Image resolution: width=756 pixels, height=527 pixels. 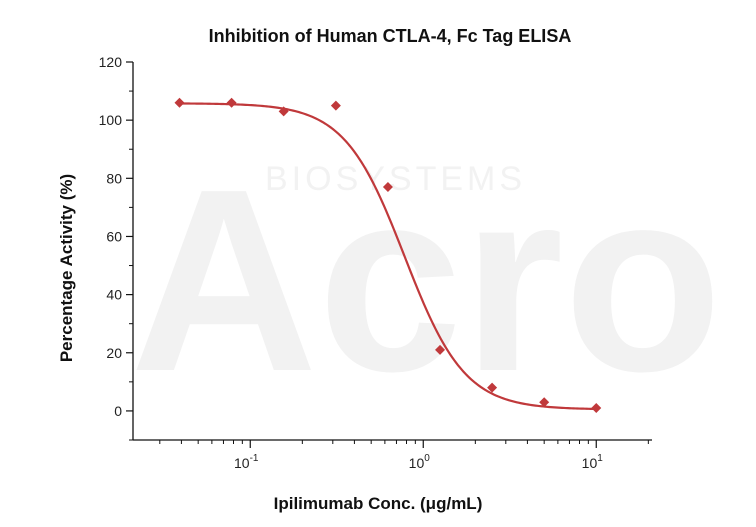 I want to click on x-tick-label: 10¹, so click(x=593, y=462).